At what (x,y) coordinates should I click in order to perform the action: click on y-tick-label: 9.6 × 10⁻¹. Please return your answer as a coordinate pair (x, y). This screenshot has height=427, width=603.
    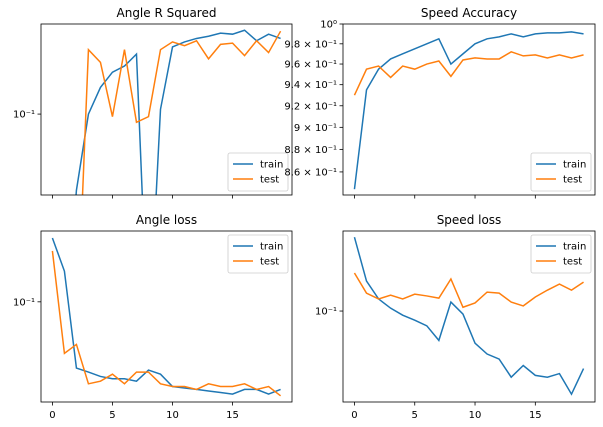
    Looking at the image, I should click on (310, 65).